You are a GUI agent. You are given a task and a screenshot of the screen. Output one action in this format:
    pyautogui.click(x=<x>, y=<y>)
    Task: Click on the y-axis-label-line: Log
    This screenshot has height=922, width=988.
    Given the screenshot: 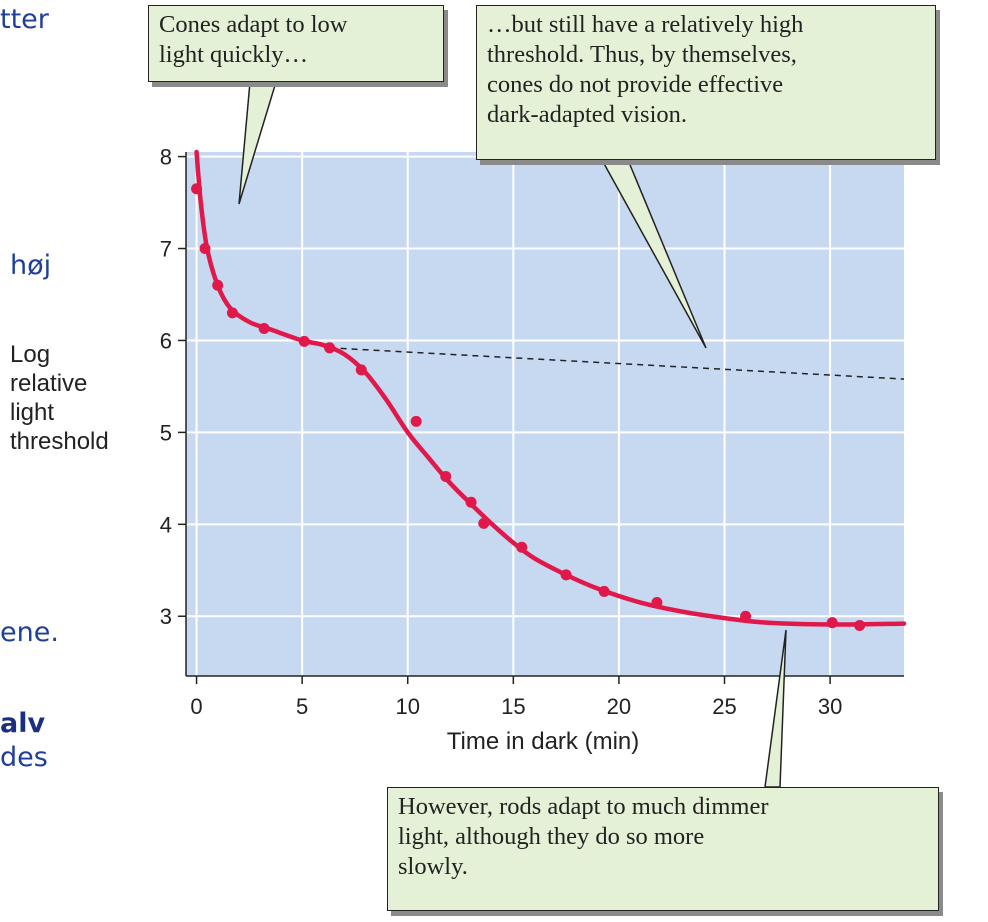 What is the action you would take?
    pyautogui.click(x=30, y=354)
    